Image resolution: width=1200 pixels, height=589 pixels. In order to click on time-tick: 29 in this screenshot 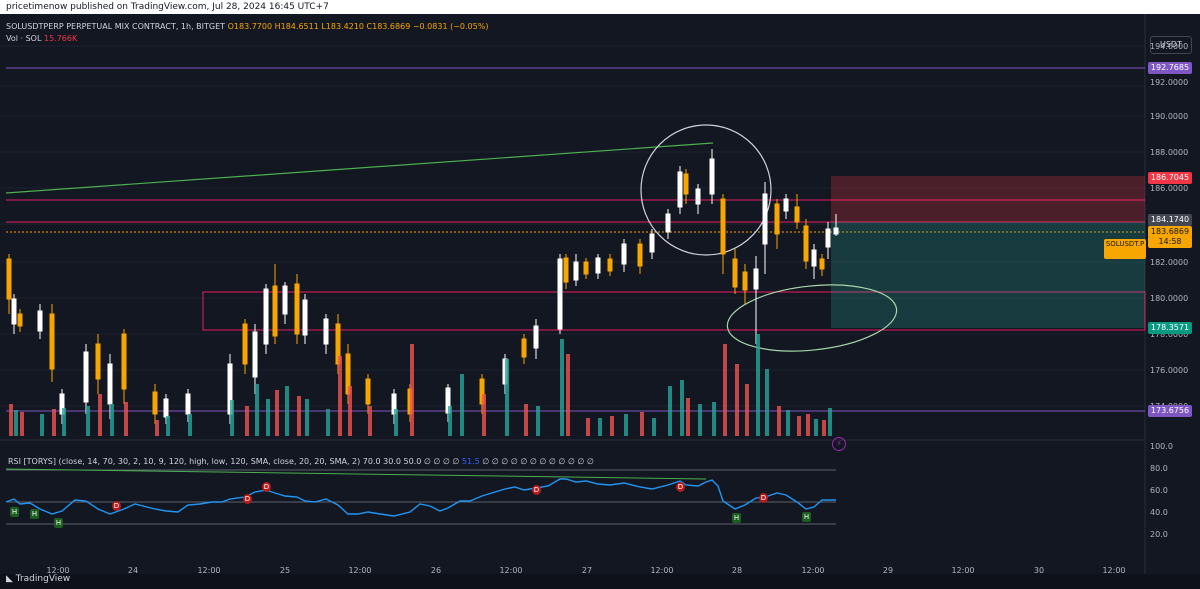, I will do `click(888, 570)`.